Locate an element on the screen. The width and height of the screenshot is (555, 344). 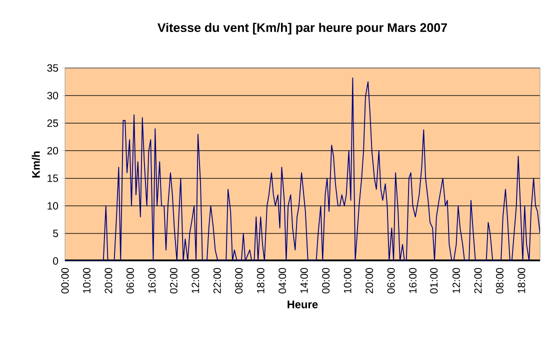
y-tick-label: 35 is located at coordinates (52, 68).